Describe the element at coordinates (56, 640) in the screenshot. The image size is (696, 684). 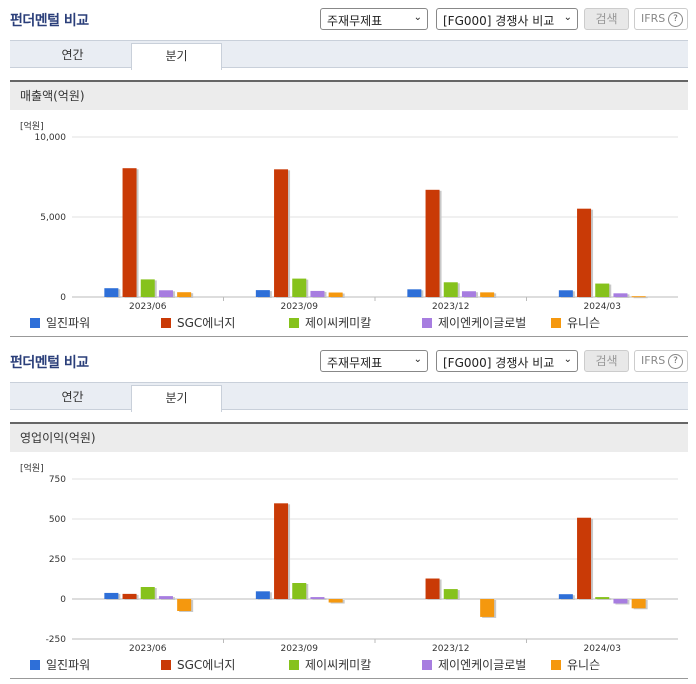
I see `y-tick-label: -250` at that location.